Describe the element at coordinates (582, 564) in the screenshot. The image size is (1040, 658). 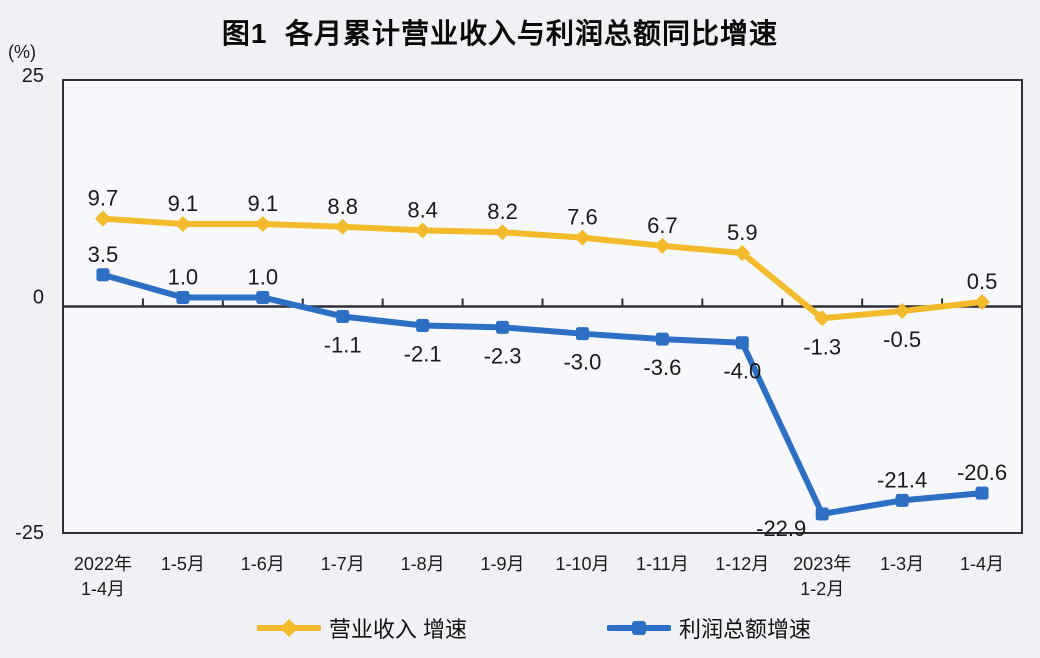
I see `x-axis-label: 1-10月` at that location.